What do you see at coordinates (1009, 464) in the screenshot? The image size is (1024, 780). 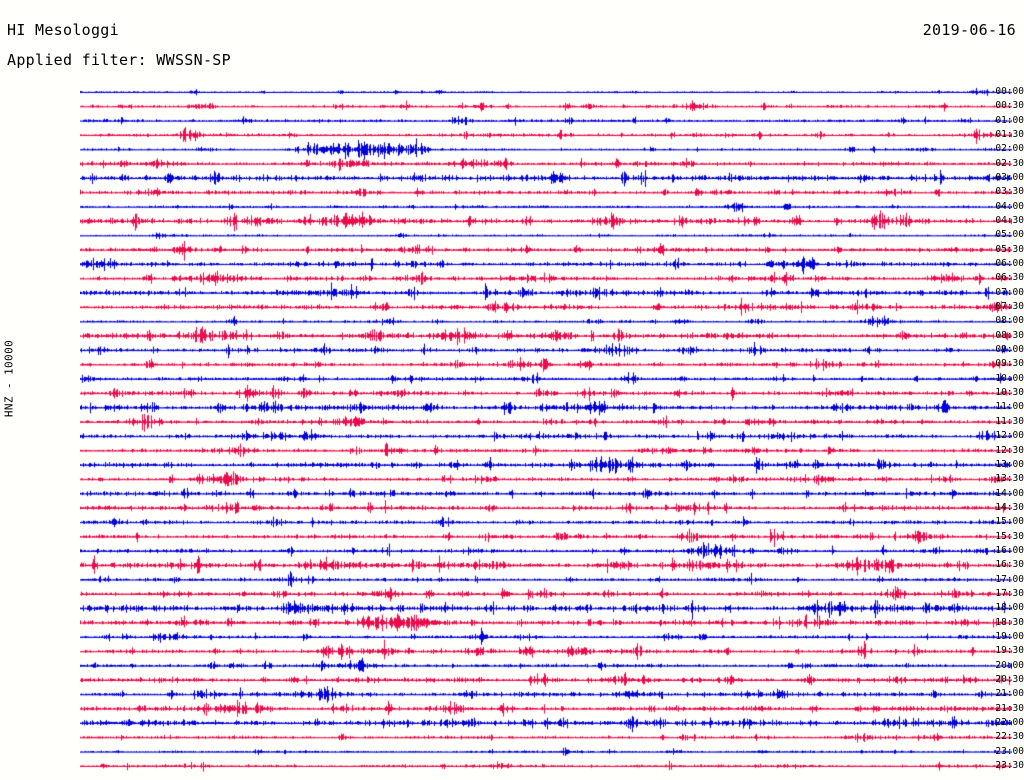 I see `time-row-label: 13:00` at bounding box center [1009, 464].